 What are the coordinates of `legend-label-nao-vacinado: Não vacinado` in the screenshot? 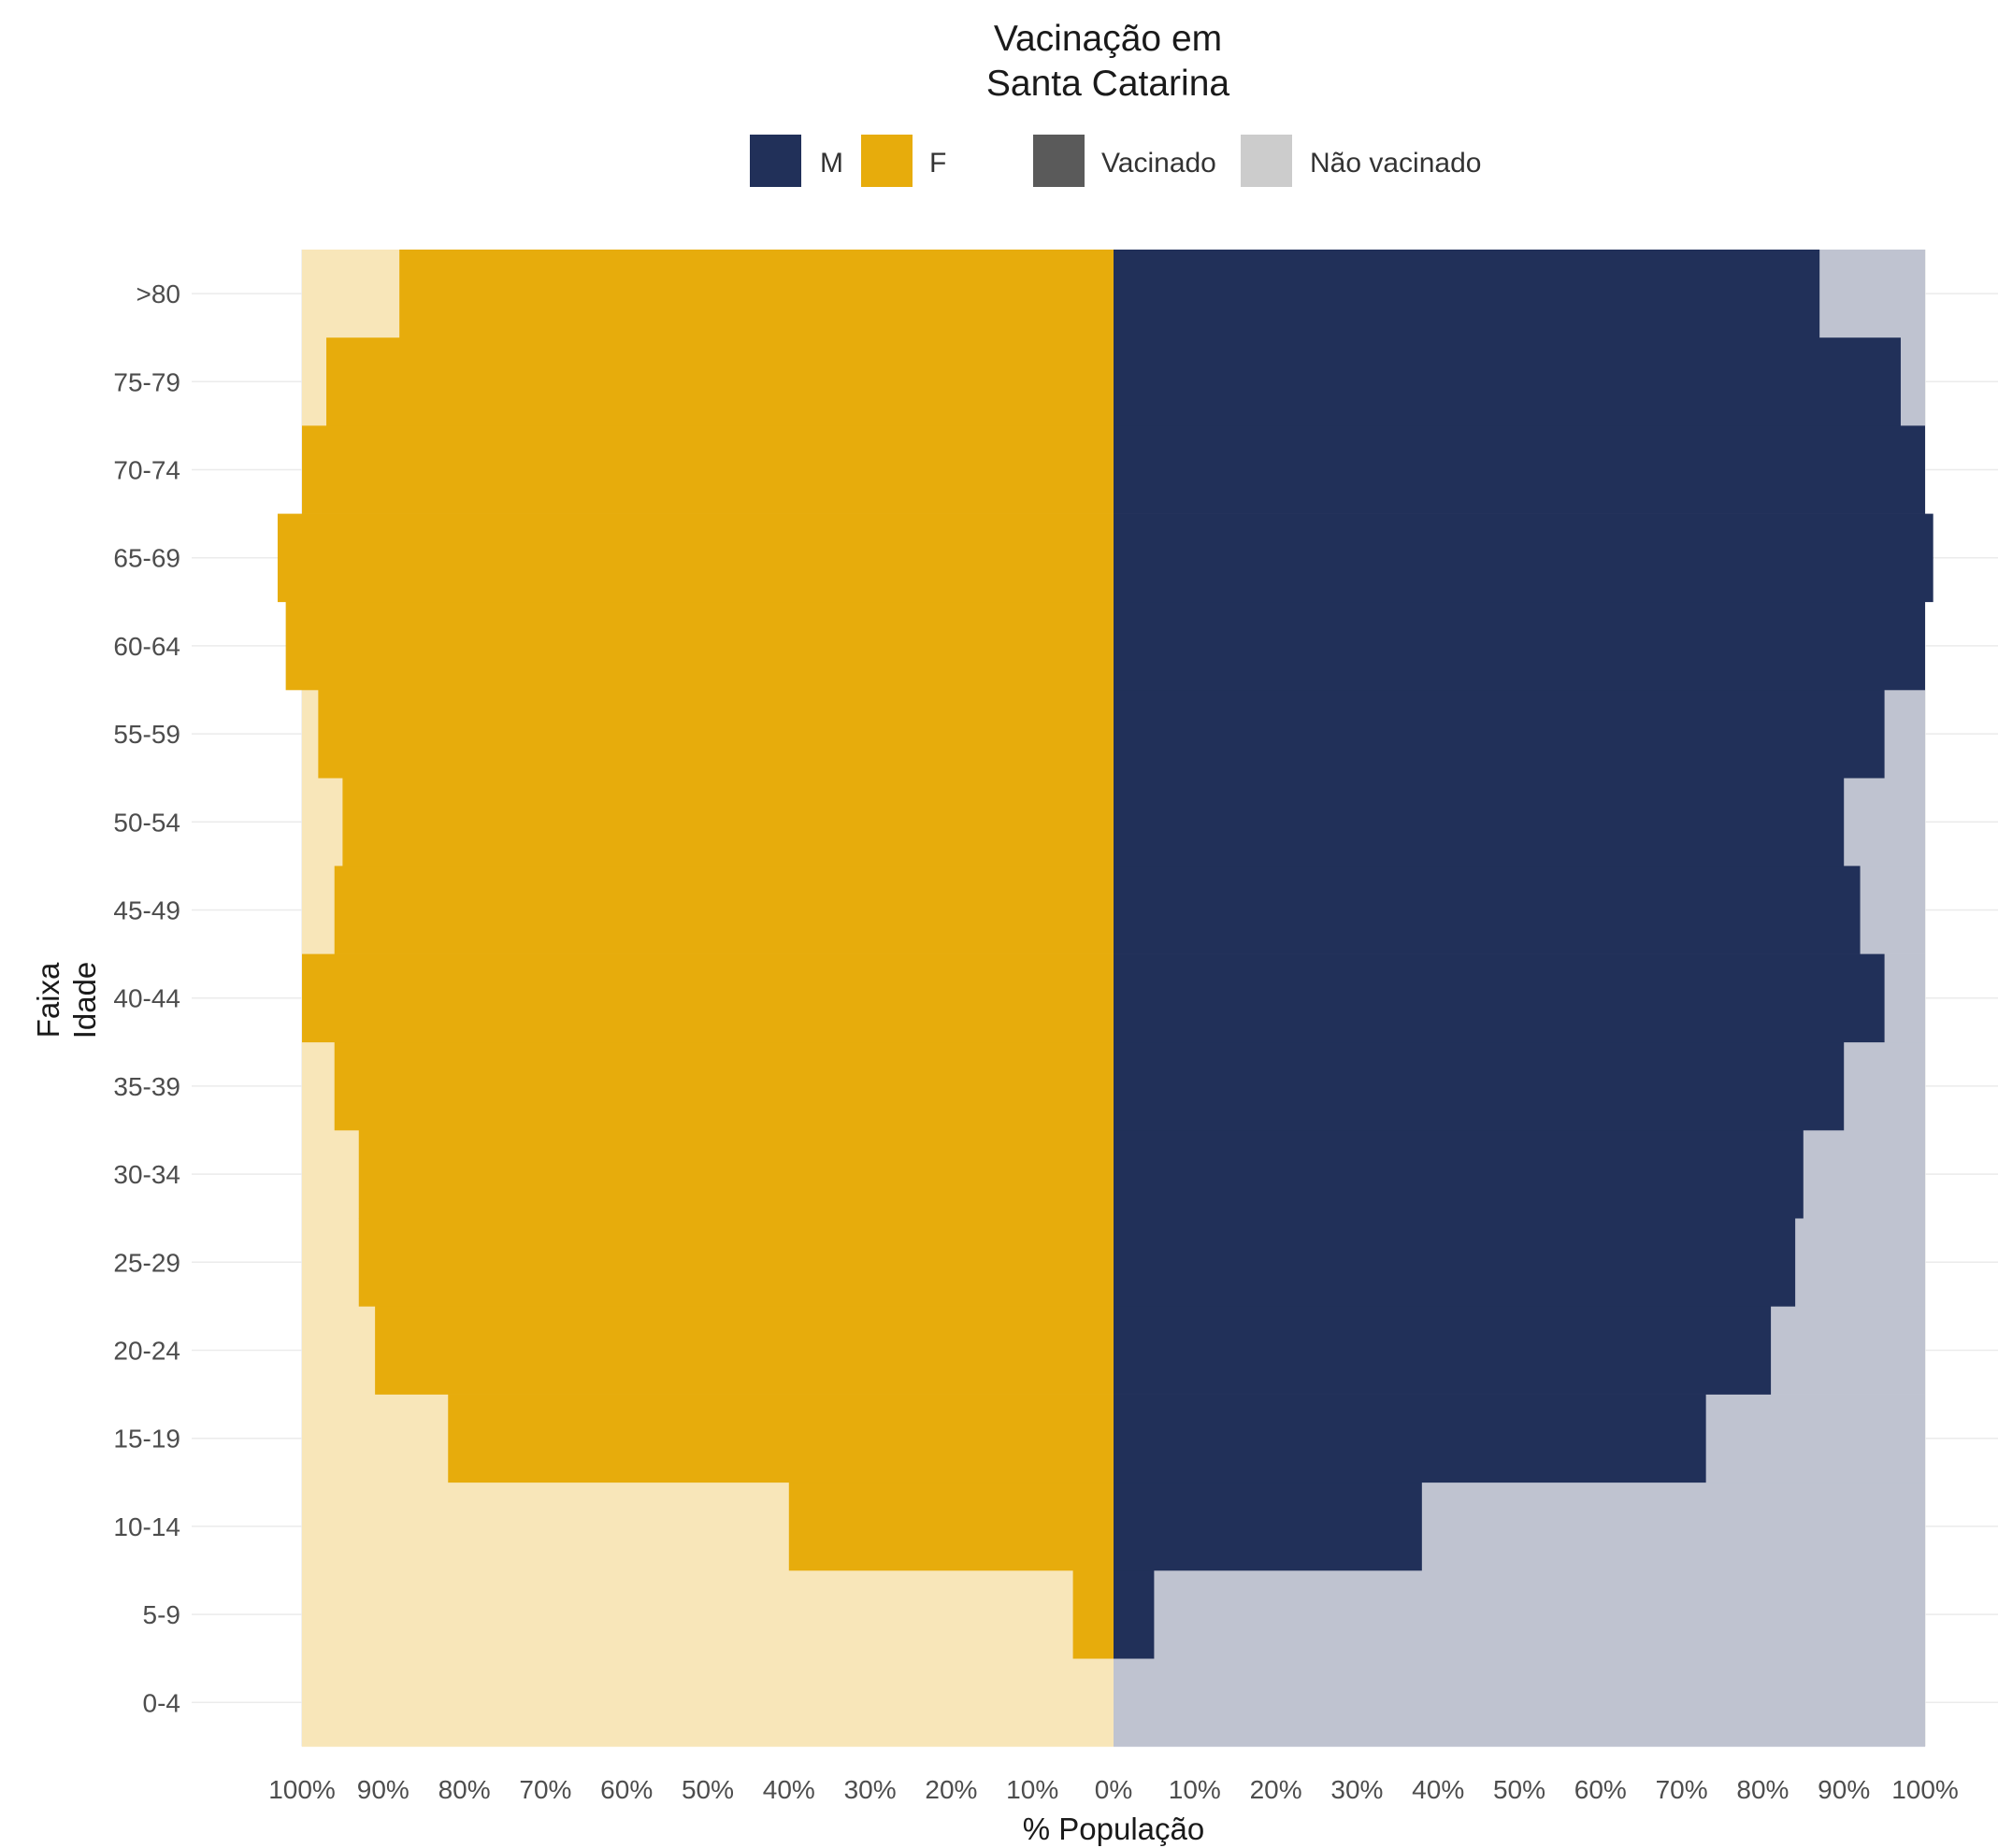 It's located at (1396, 163).